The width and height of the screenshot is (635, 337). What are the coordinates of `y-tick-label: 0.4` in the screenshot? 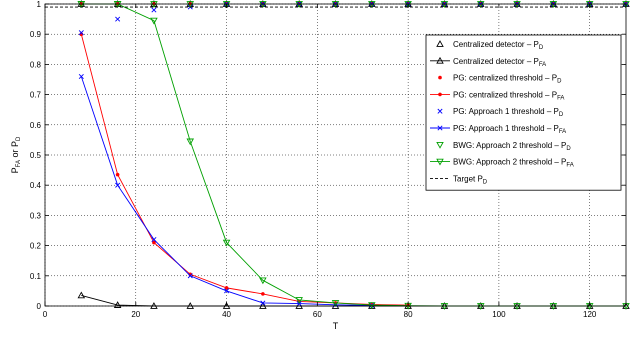 It's located at (36, 185).